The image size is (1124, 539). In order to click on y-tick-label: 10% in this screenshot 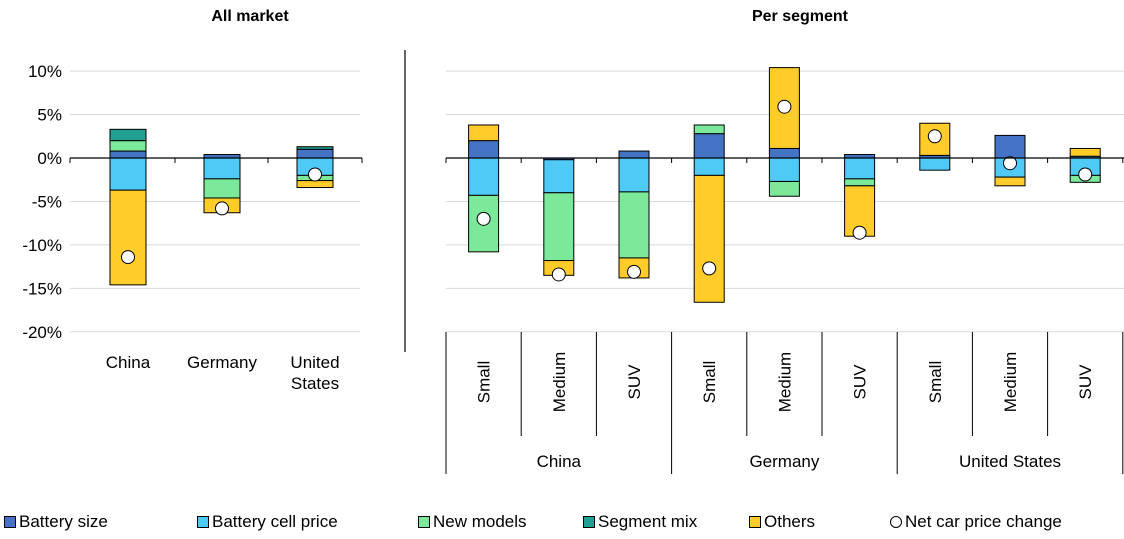, I will do `click(45, 71)`.